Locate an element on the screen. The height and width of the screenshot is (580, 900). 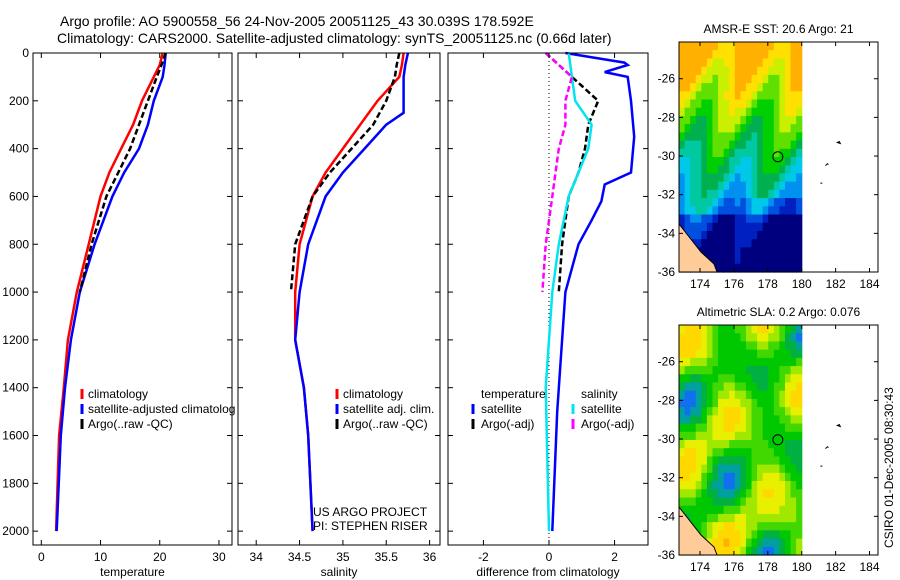
legend-group-title: salinity is located at coordinates (599, 394).